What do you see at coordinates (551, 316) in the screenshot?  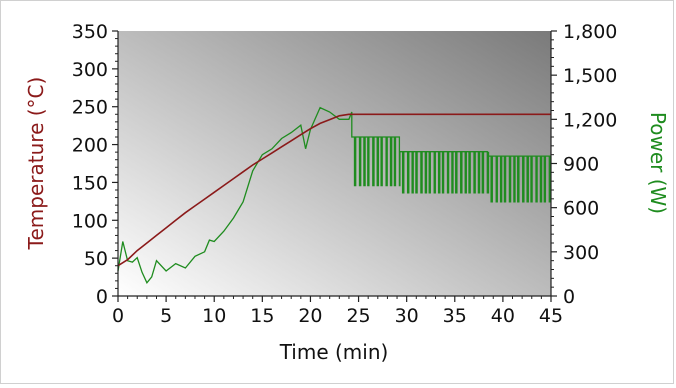 I see `x-tick-label: 45` at bounding box center [551, 316].